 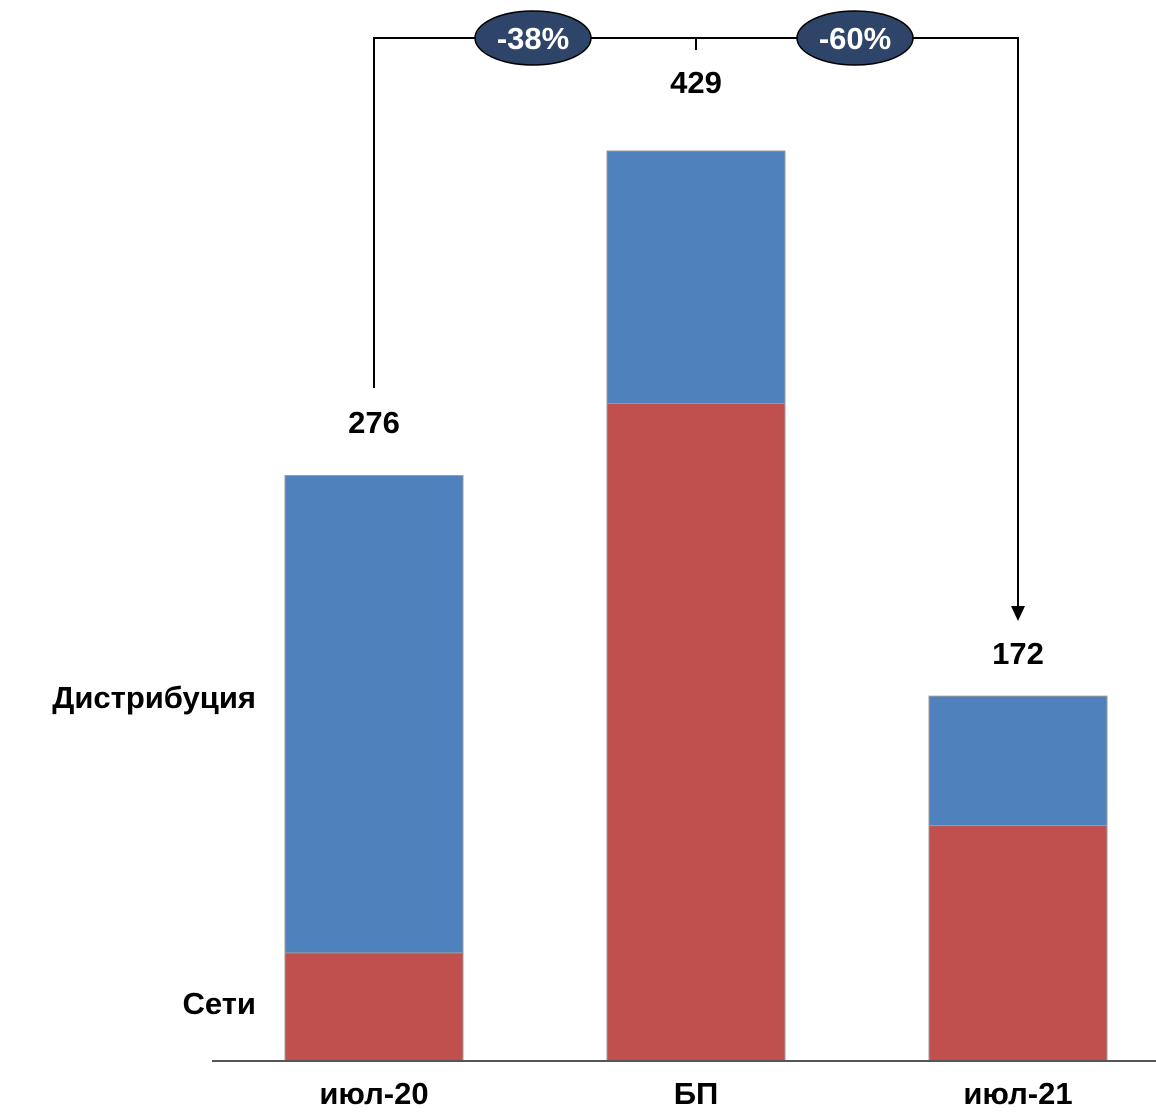 I want to click on change-badge-label: -60%, so click(x=855, y=38).